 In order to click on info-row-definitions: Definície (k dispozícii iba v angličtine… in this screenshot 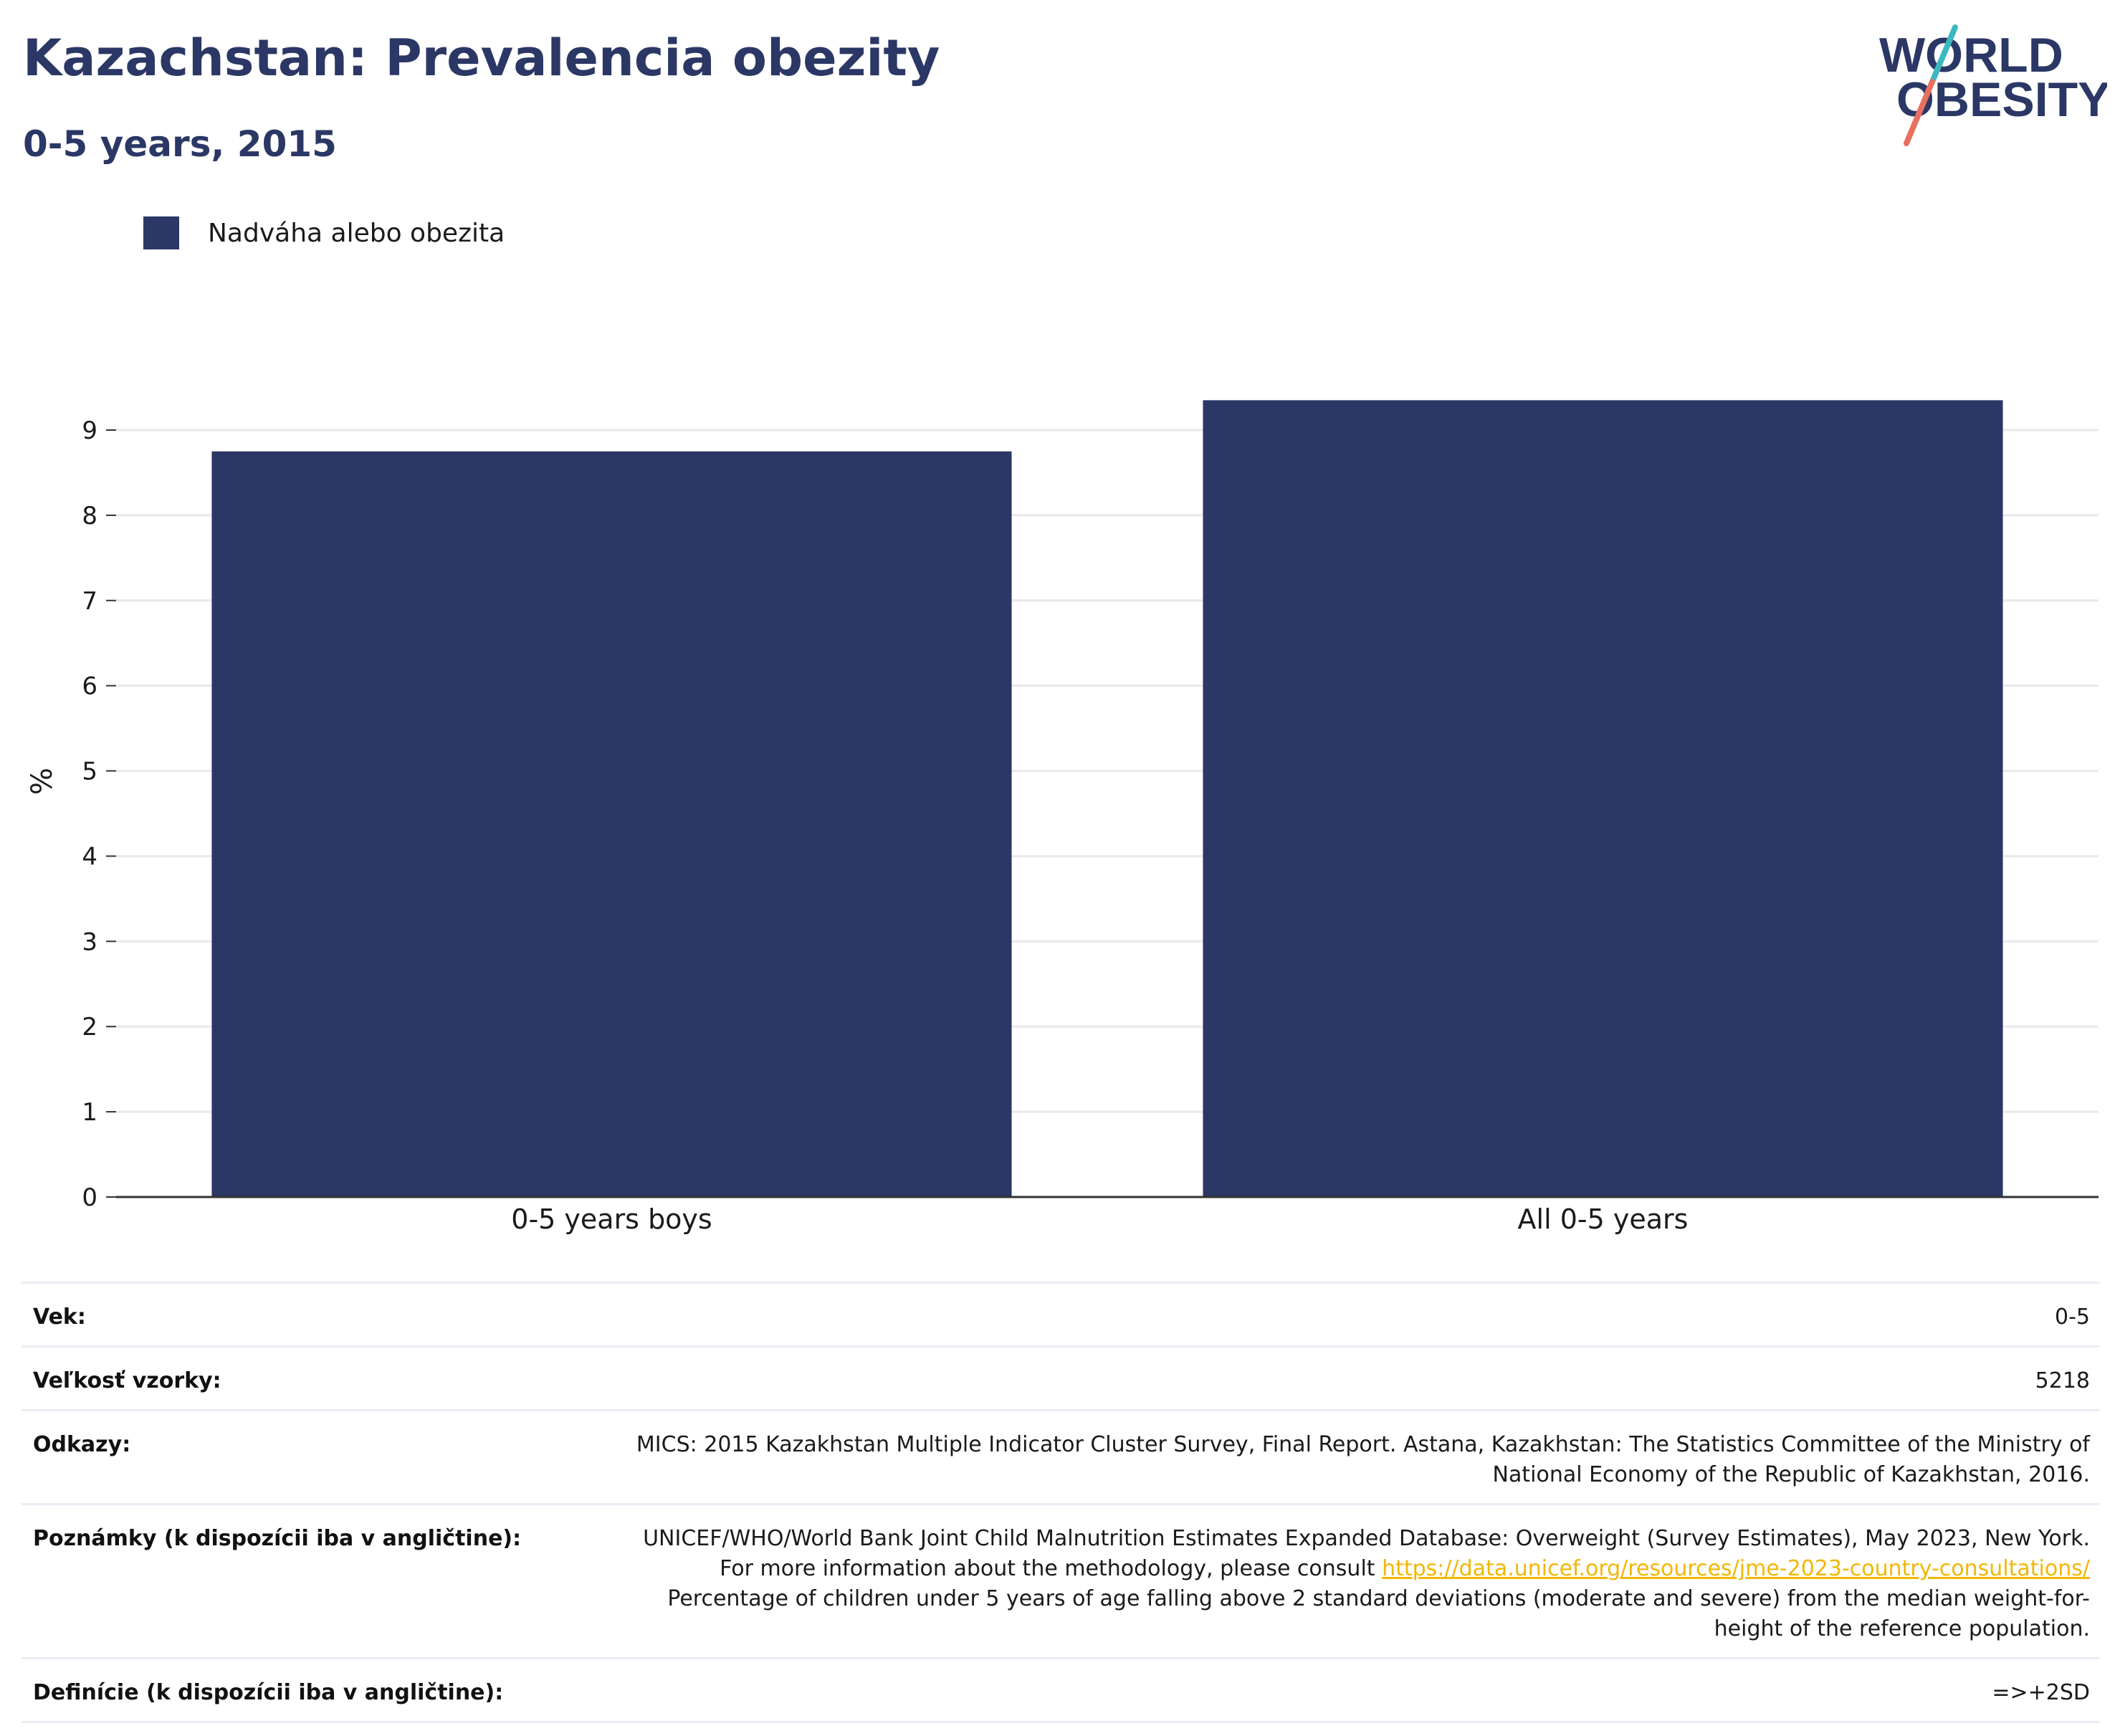, I will do `click(1061, 1691)`.